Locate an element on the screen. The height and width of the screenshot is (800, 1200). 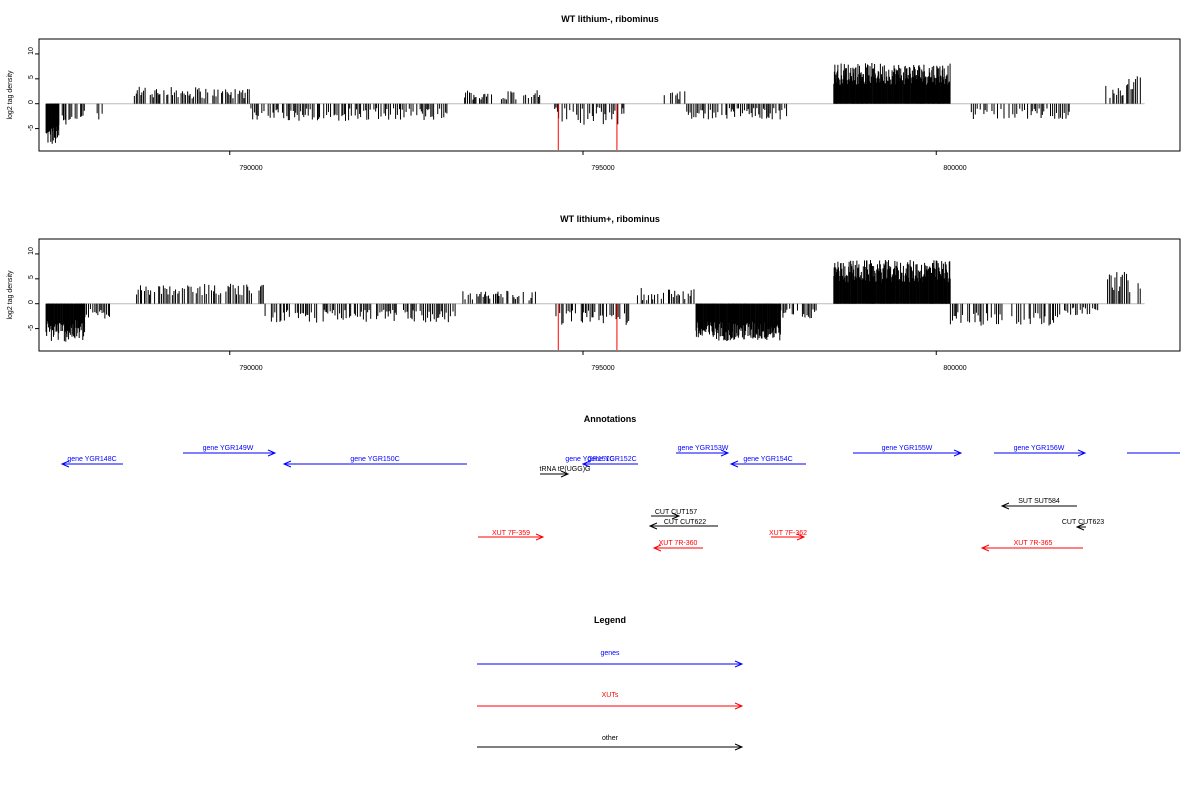
annotation-label: gene YGR155W is located at coordinates (907, 448).